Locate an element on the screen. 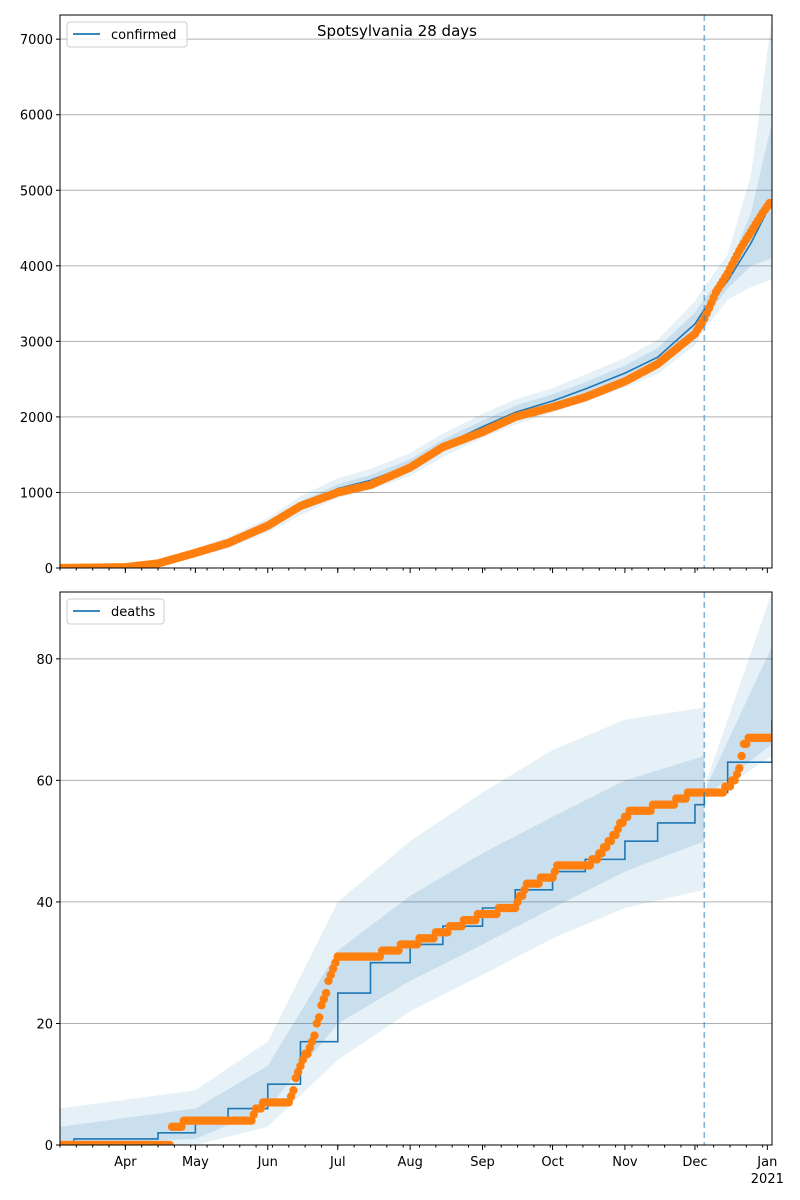  y-tick-label: 5000 is located at coordinates (36, 191).